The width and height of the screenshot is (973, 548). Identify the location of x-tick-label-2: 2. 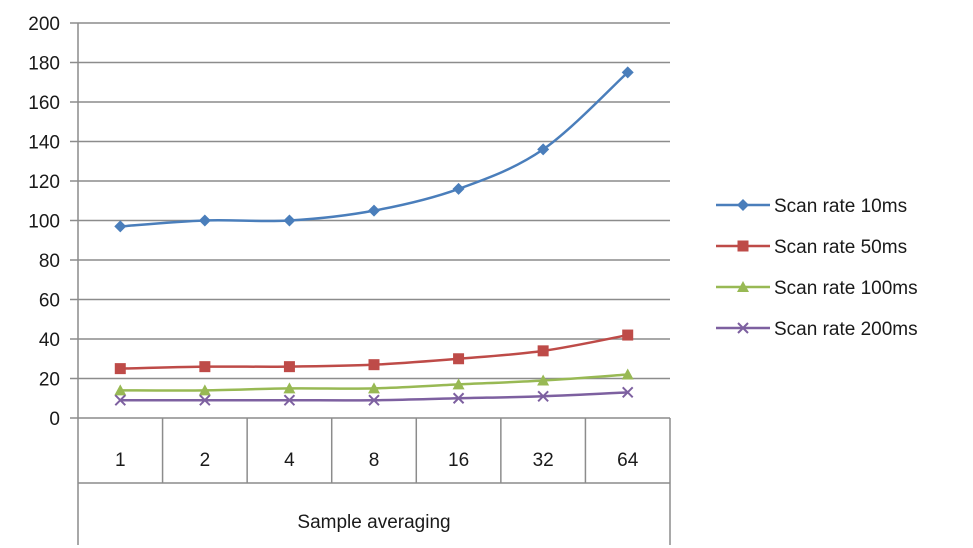
(205, 460).